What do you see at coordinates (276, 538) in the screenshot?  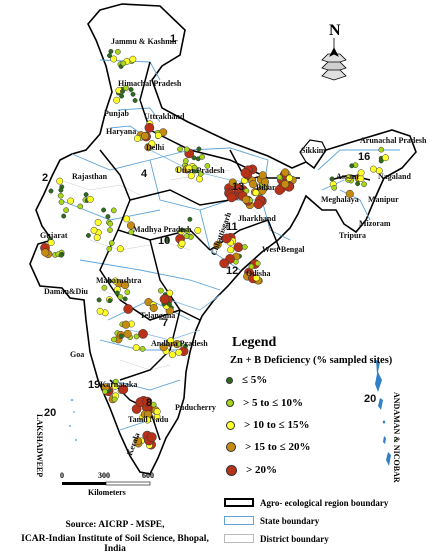 I see `legend-district-boundary: District boundary` at bounding box center [276, 538].